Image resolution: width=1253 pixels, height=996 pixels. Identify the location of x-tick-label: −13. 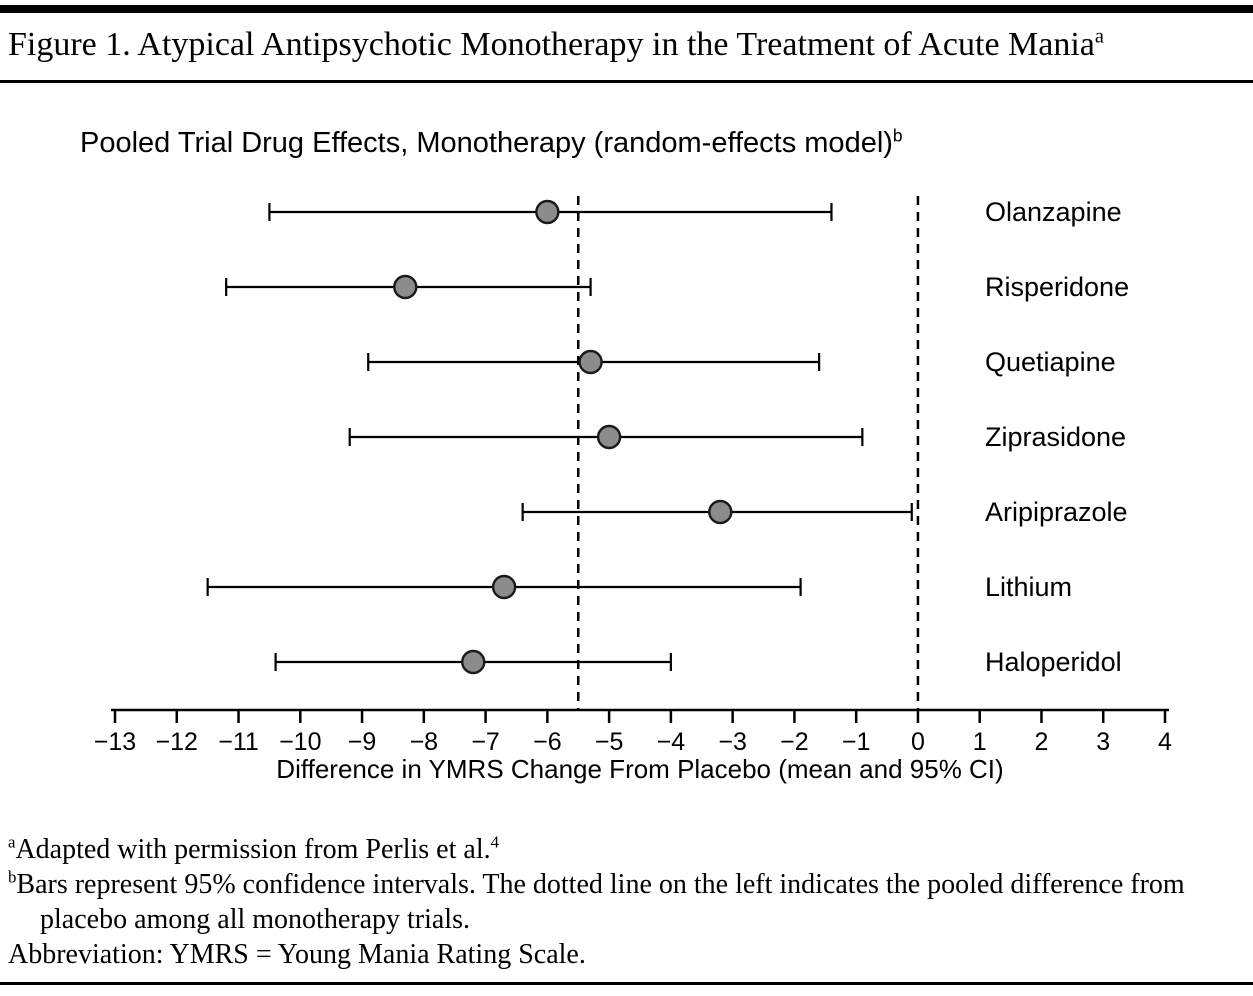
(115, 742).